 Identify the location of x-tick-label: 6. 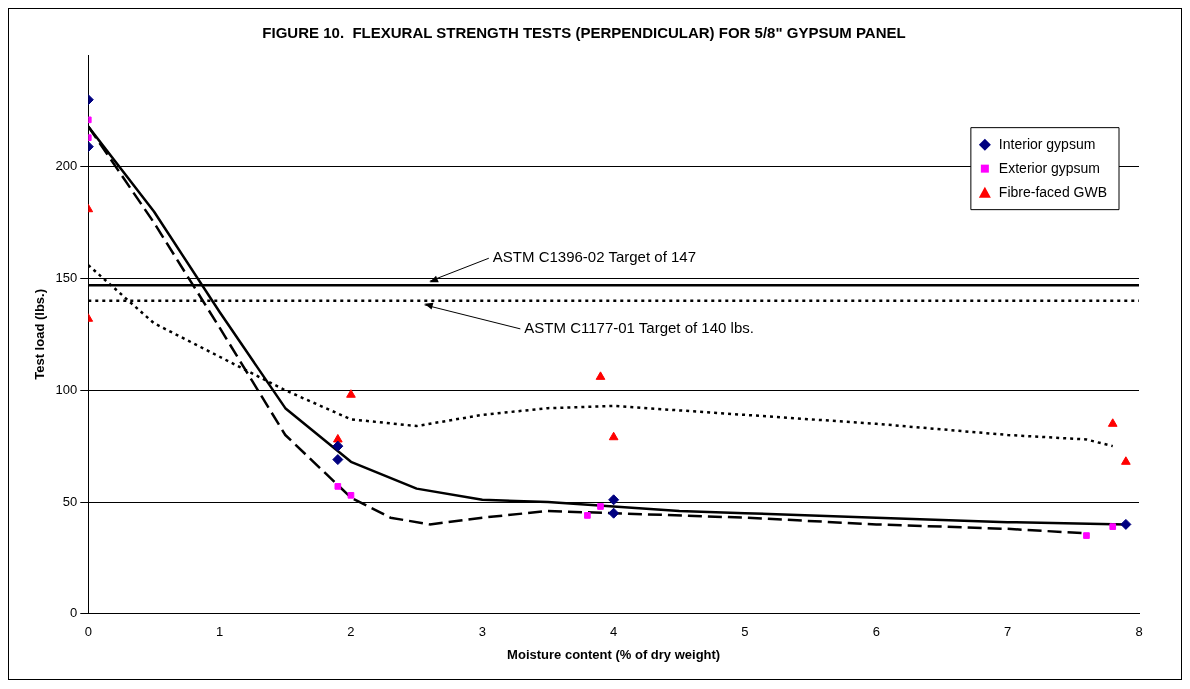
(876, 632).